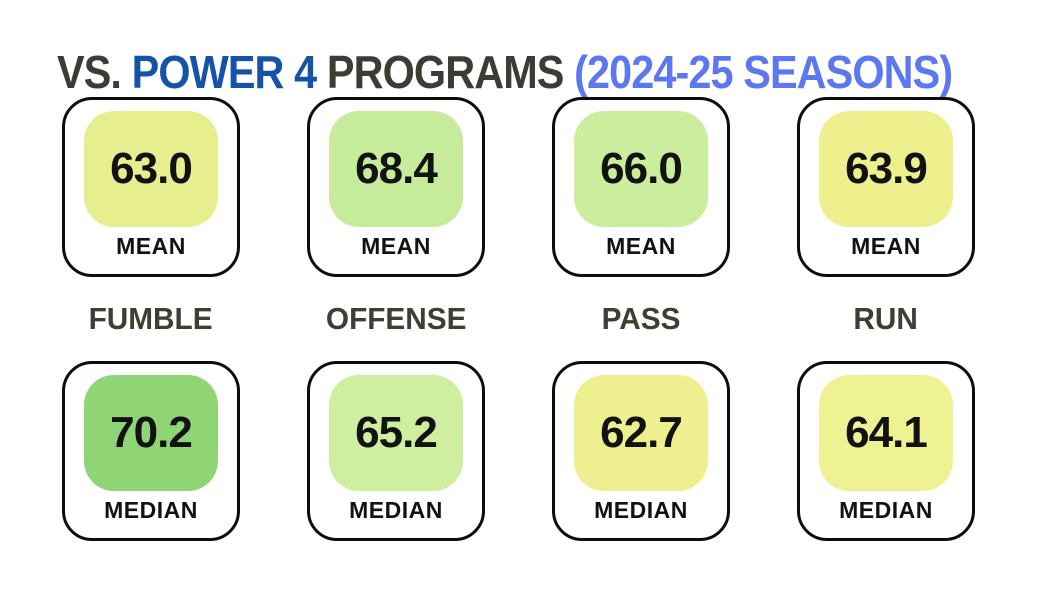 This screenshot has height=600, width=1050. I want to click on stat-value: 63.0, so click(151, 168).